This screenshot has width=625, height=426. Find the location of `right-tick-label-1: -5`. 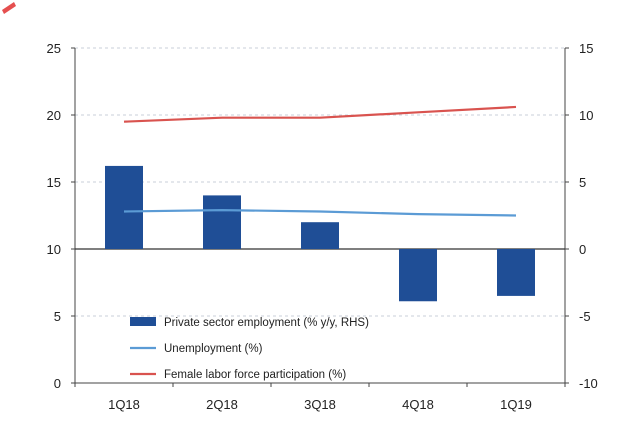

right-tick-label-1: -5 is located at coordinates (585, 316).